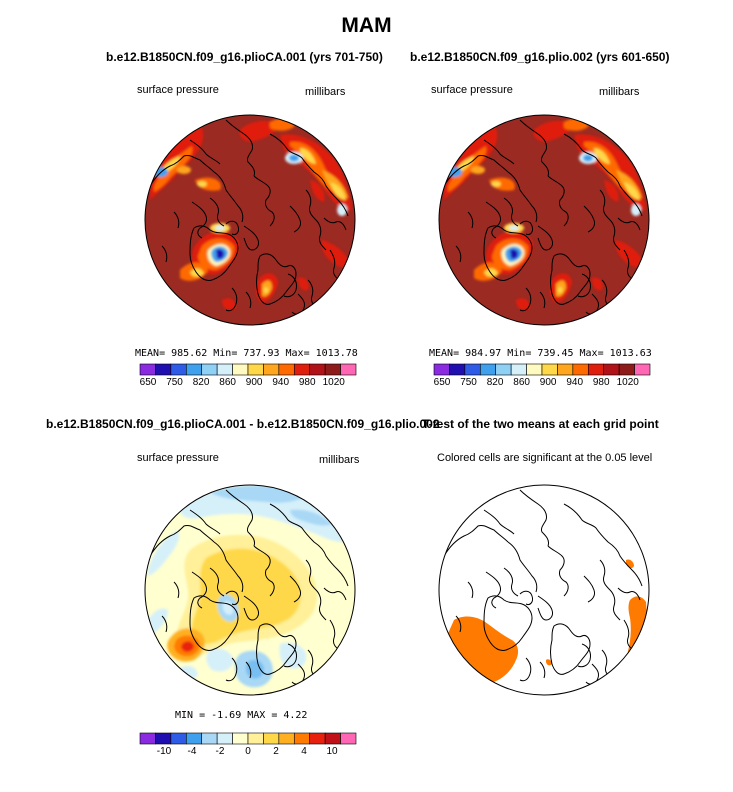 This screenshot has width=733, height=792. I want to click on colorbar-tick-label: 4, so click(304, 751).